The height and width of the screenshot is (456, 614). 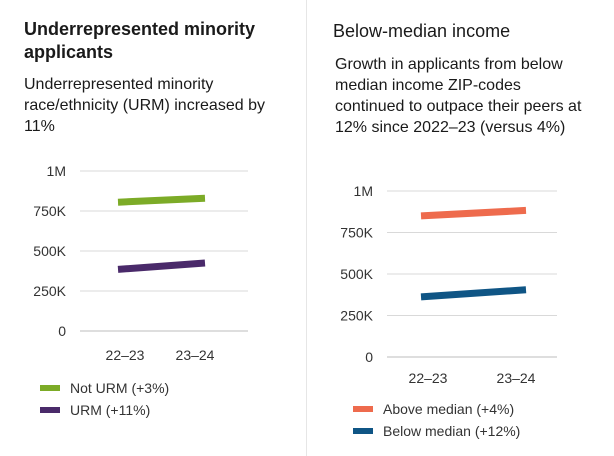 I want to click on income-legend-label: Below median (+12%), so click(x=452, y=431).